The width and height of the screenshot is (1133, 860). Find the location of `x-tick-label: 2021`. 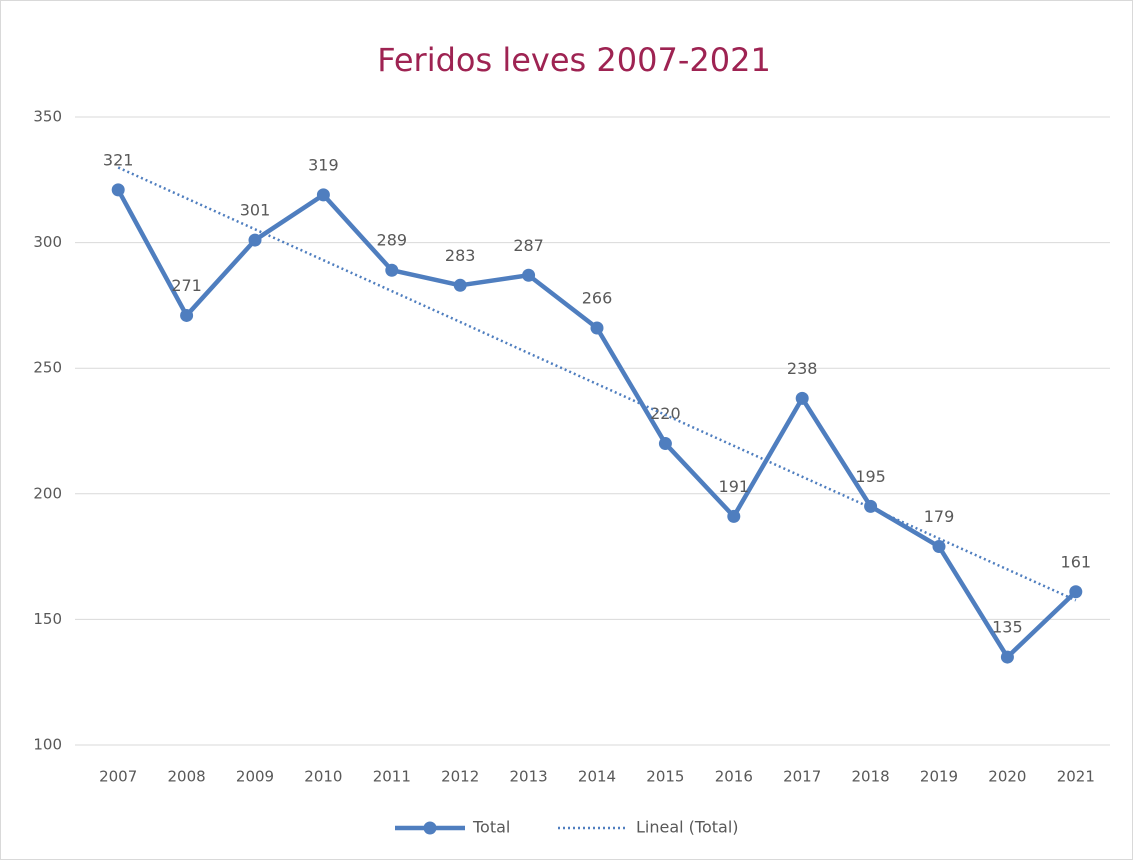

x-tick-label: 2021 is located at coordinates (1076, 777).